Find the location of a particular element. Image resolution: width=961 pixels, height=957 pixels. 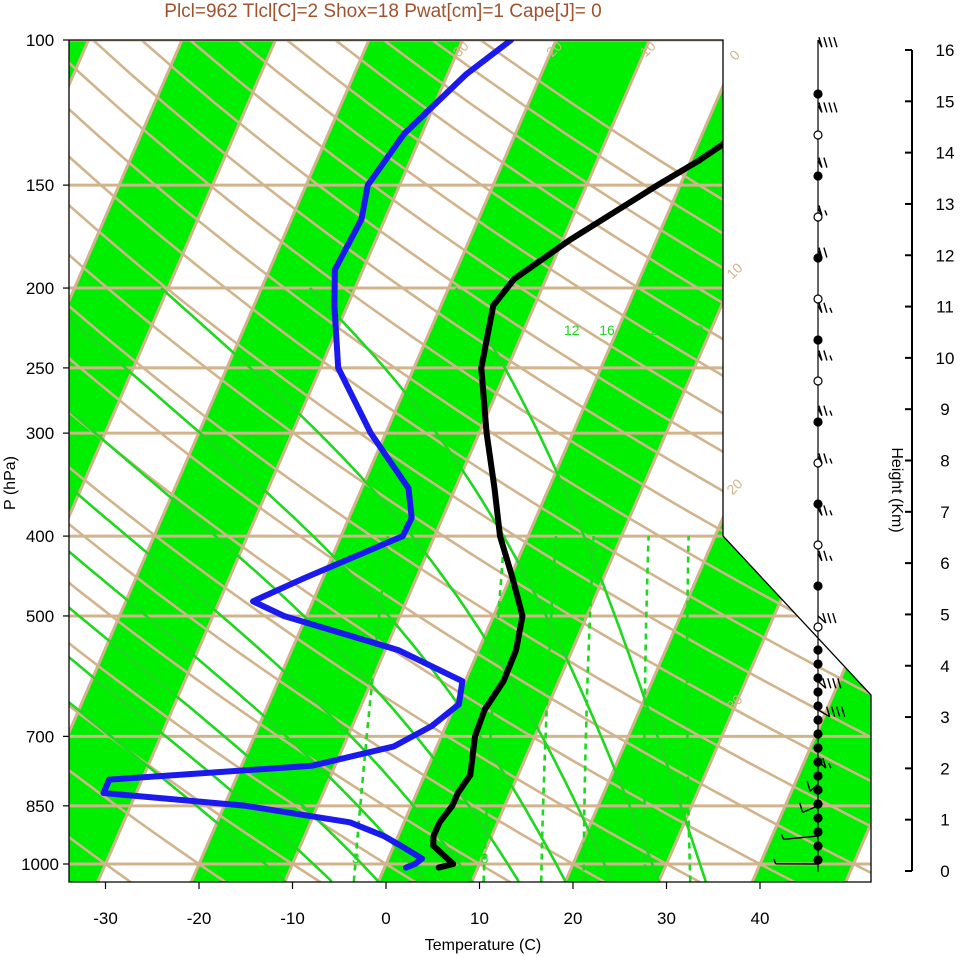

height-tick-label: 2 is located at coordinates (944, 768).